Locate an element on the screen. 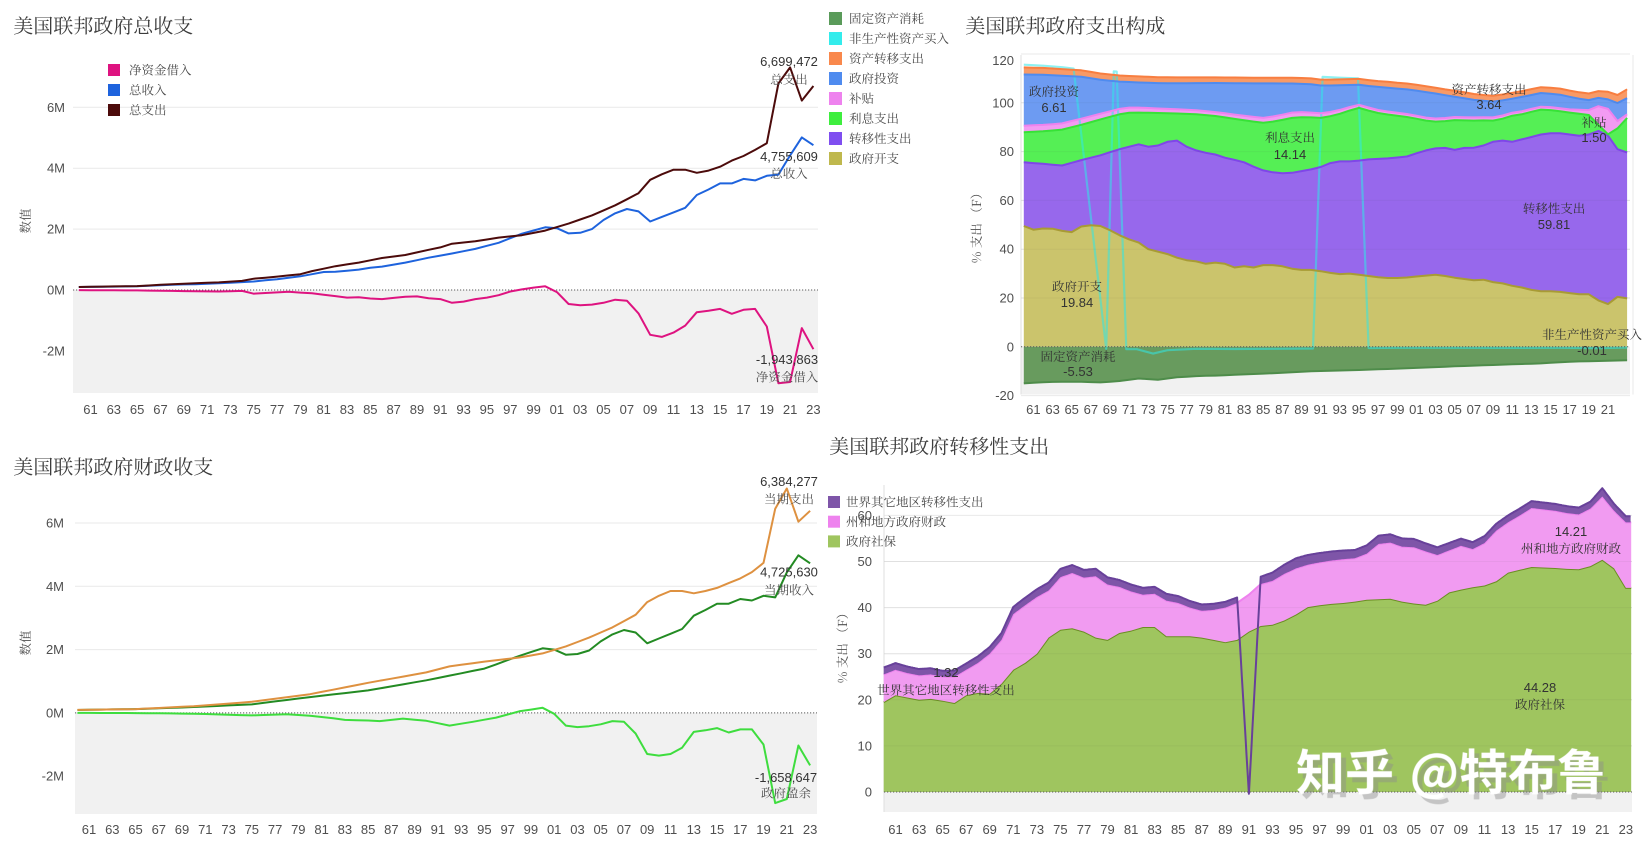  svg-text: 44.28 is located at coordinates (1540, 687).